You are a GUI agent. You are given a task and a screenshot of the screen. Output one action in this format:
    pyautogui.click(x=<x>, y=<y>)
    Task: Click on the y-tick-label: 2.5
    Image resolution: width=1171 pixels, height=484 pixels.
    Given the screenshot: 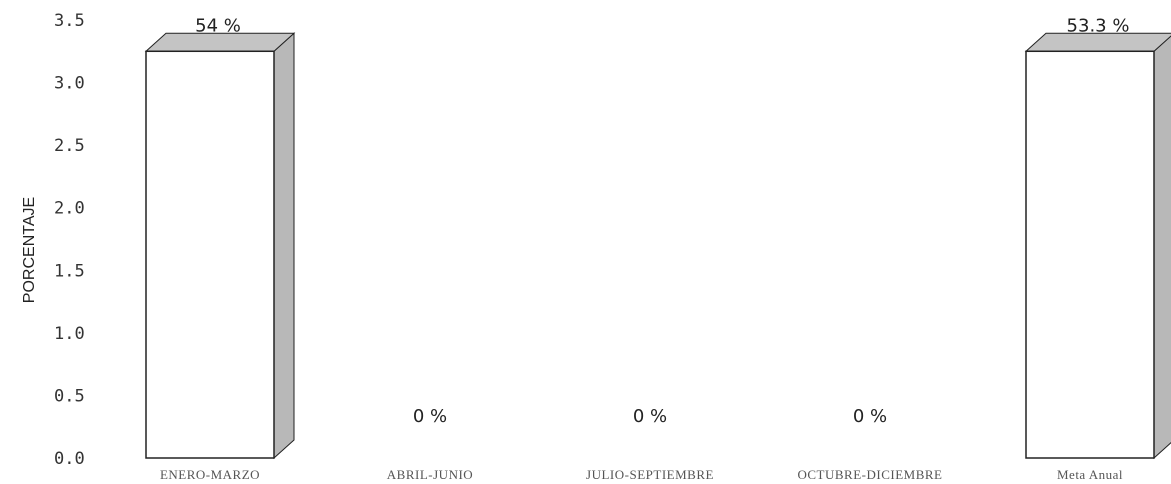 What is the action you would take?
    pyautogui.click(x=69, y=146)
    